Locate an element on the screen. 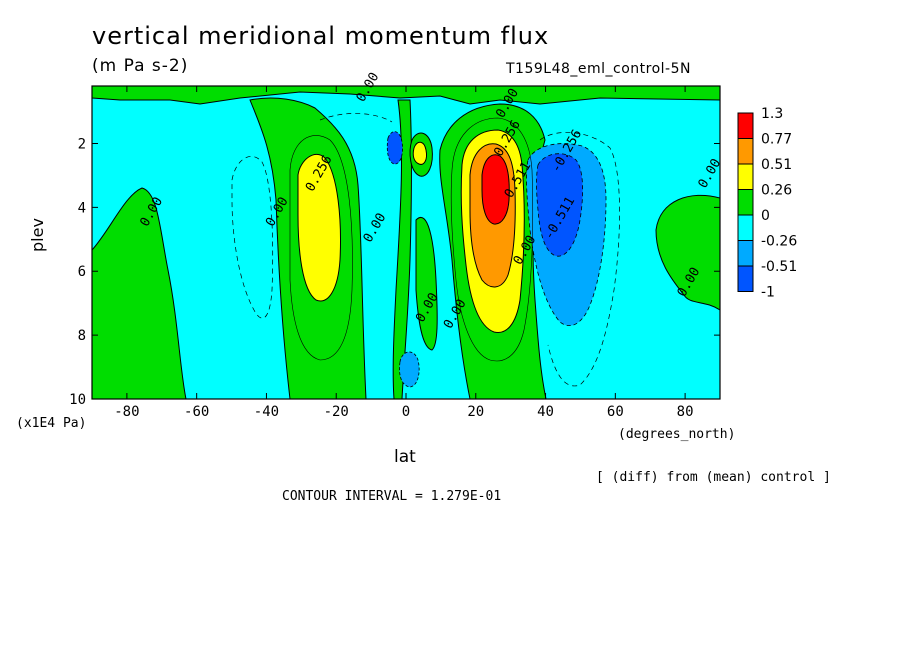 This screenshot has height=654, width=904. contour-region-pos-nh-east is located at coordinates (687, 252).